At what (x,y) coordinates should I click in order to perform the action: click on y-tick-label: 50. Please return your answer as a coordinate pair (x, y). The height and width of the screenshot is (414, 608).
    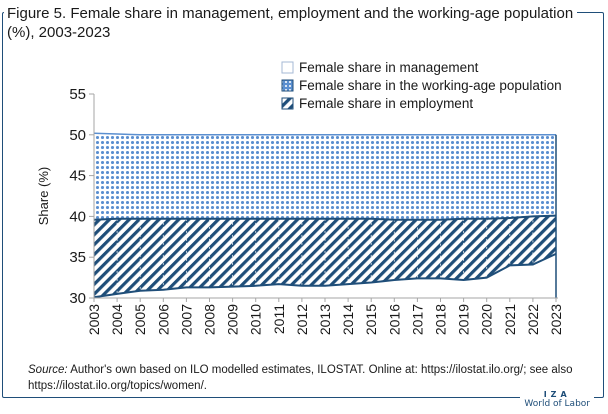
    Looking at the image, I should click on (77, 135).